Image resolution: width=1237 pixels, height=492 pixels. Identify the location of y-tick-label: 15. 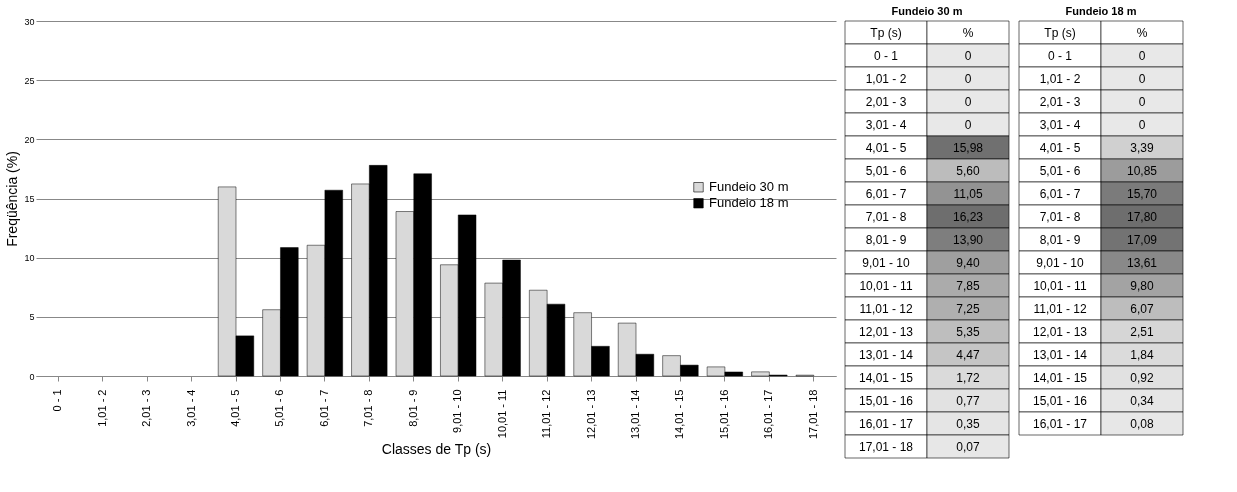
(29, 199).